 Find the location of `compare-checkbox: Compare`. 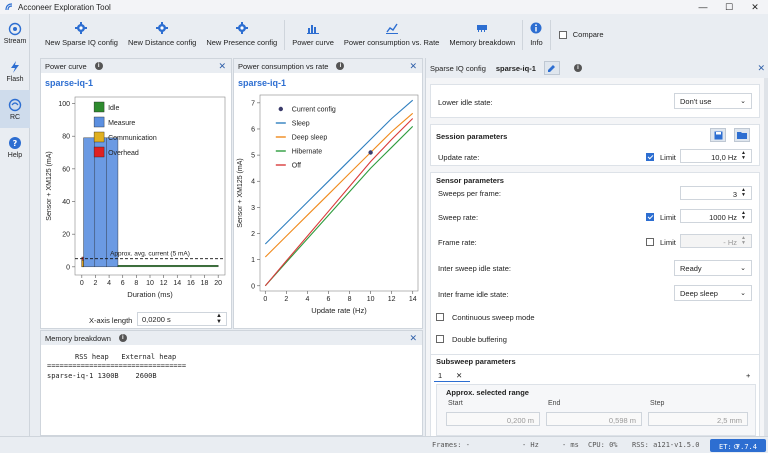

compare-checkbox: Compare is located at coordinates (581, 34).